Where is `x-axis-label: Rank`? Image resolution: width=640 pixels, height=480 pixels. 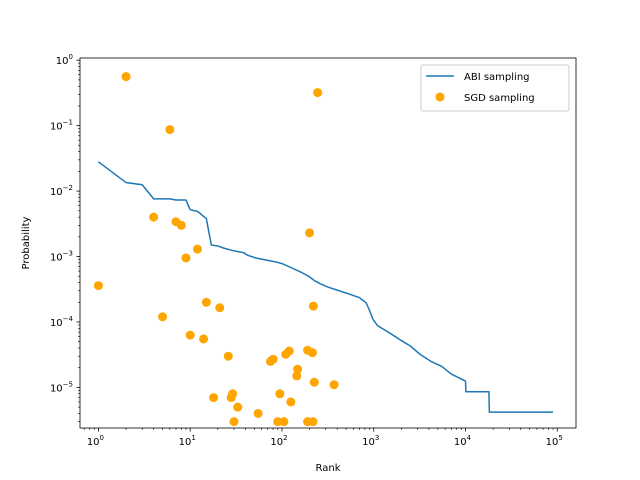
x-axis-label: Rank is located at coordinates (328, 468).